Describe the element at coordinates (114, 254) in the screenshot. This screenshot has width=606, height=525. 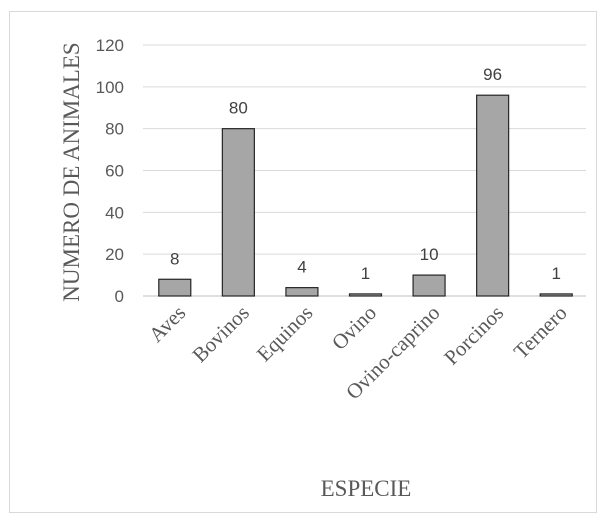
I see `y-tick-label: 20` at that location.